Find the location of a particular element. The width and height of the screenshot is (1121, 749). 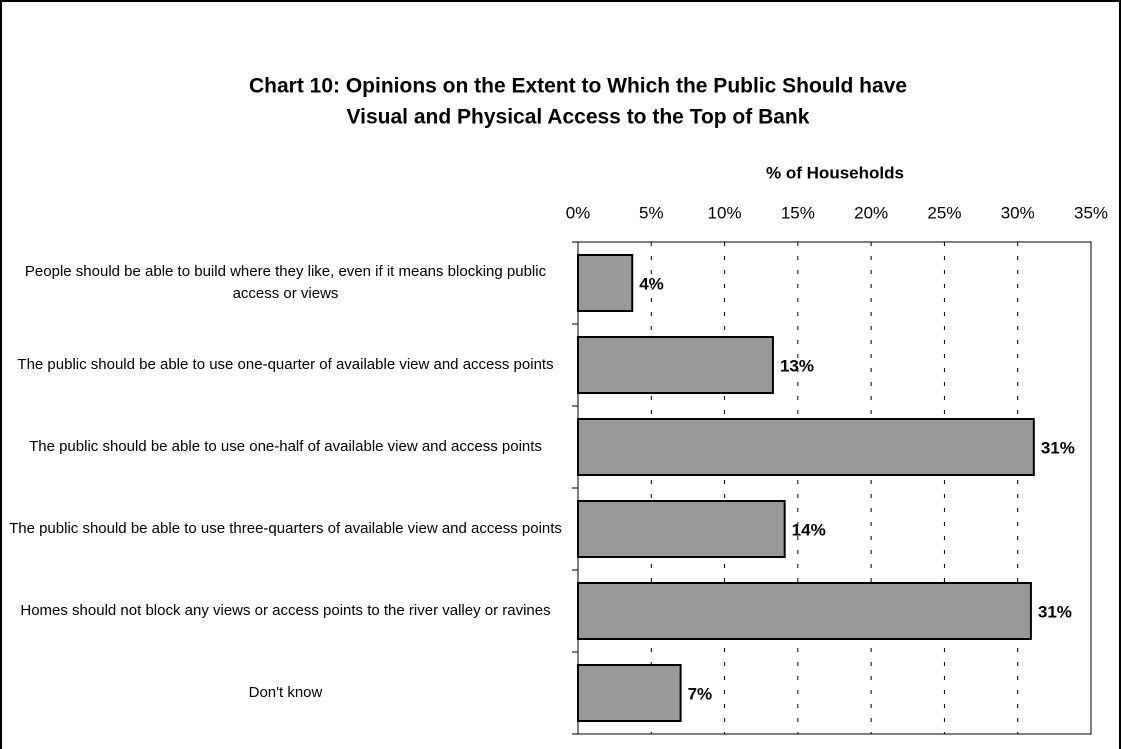

data-label: 7% is located at coordinates (700, 693).